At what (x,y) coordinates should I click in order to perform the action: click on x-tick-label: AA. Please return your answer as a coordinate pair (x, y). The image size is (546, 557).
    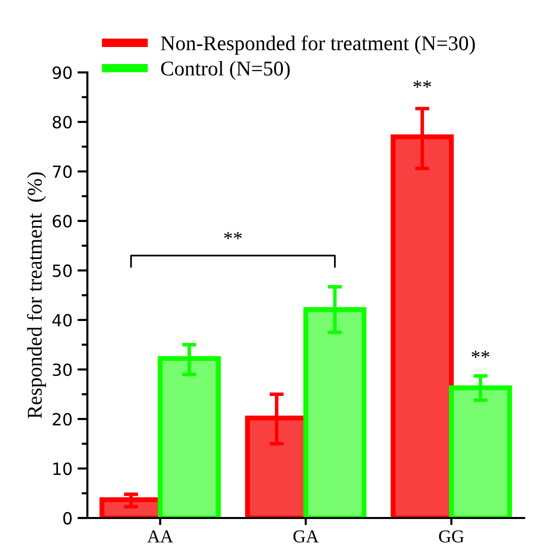
    Looking at the image, I should click on (160, 536).